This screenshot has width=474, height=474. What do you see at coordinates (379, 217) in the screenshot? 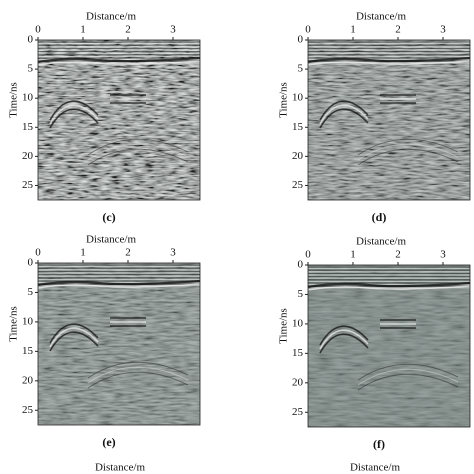
I see `panel-caption: (d)` at bounding box center [379, 217].